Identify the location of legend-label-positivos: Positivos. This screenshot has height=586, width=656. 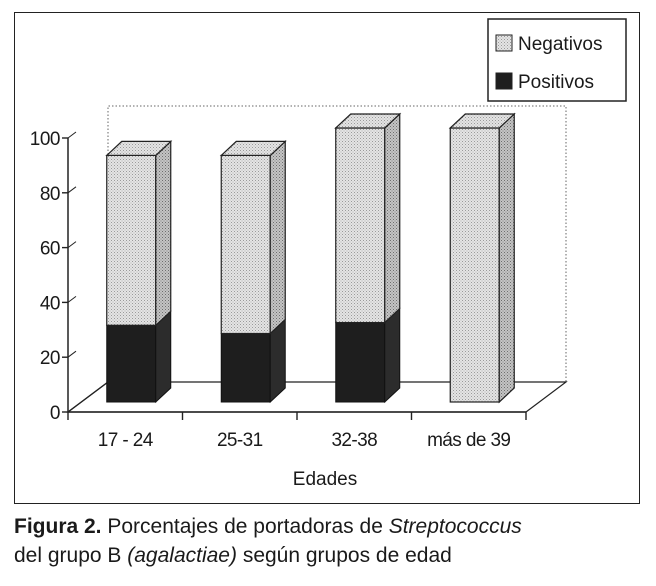
(556, 82).